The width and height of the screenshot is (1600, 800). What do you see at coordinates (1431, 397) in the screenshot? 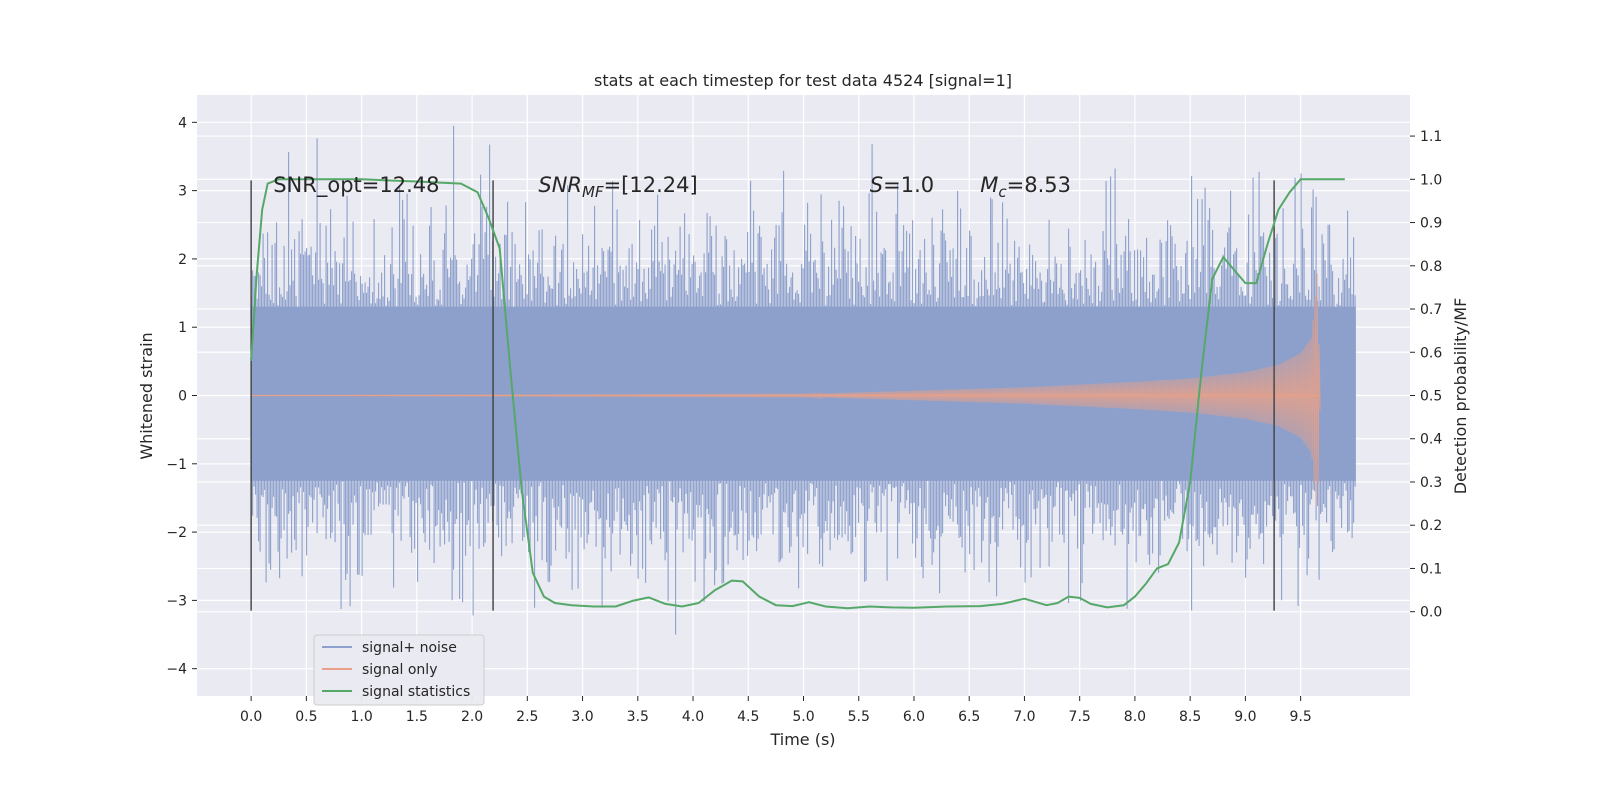
I see `y-right-tick-label: 0.5` at bounding box center [1431, 397].